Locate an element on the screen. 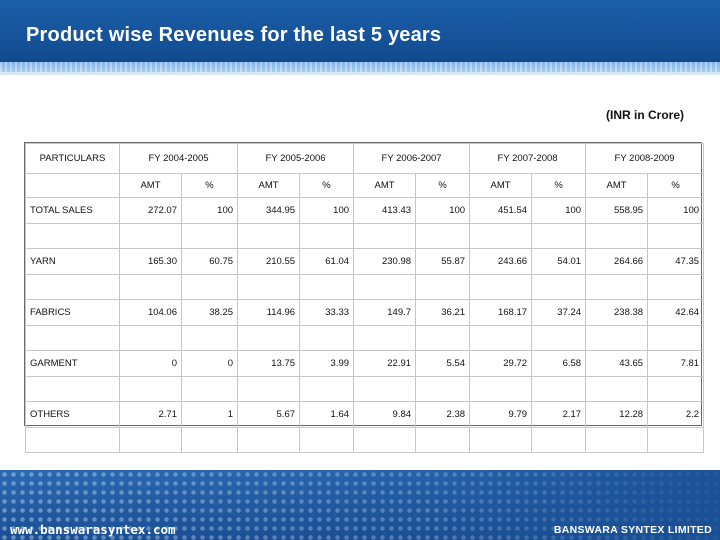  cell-value: 114.96 is located at coordinates (269, 312).